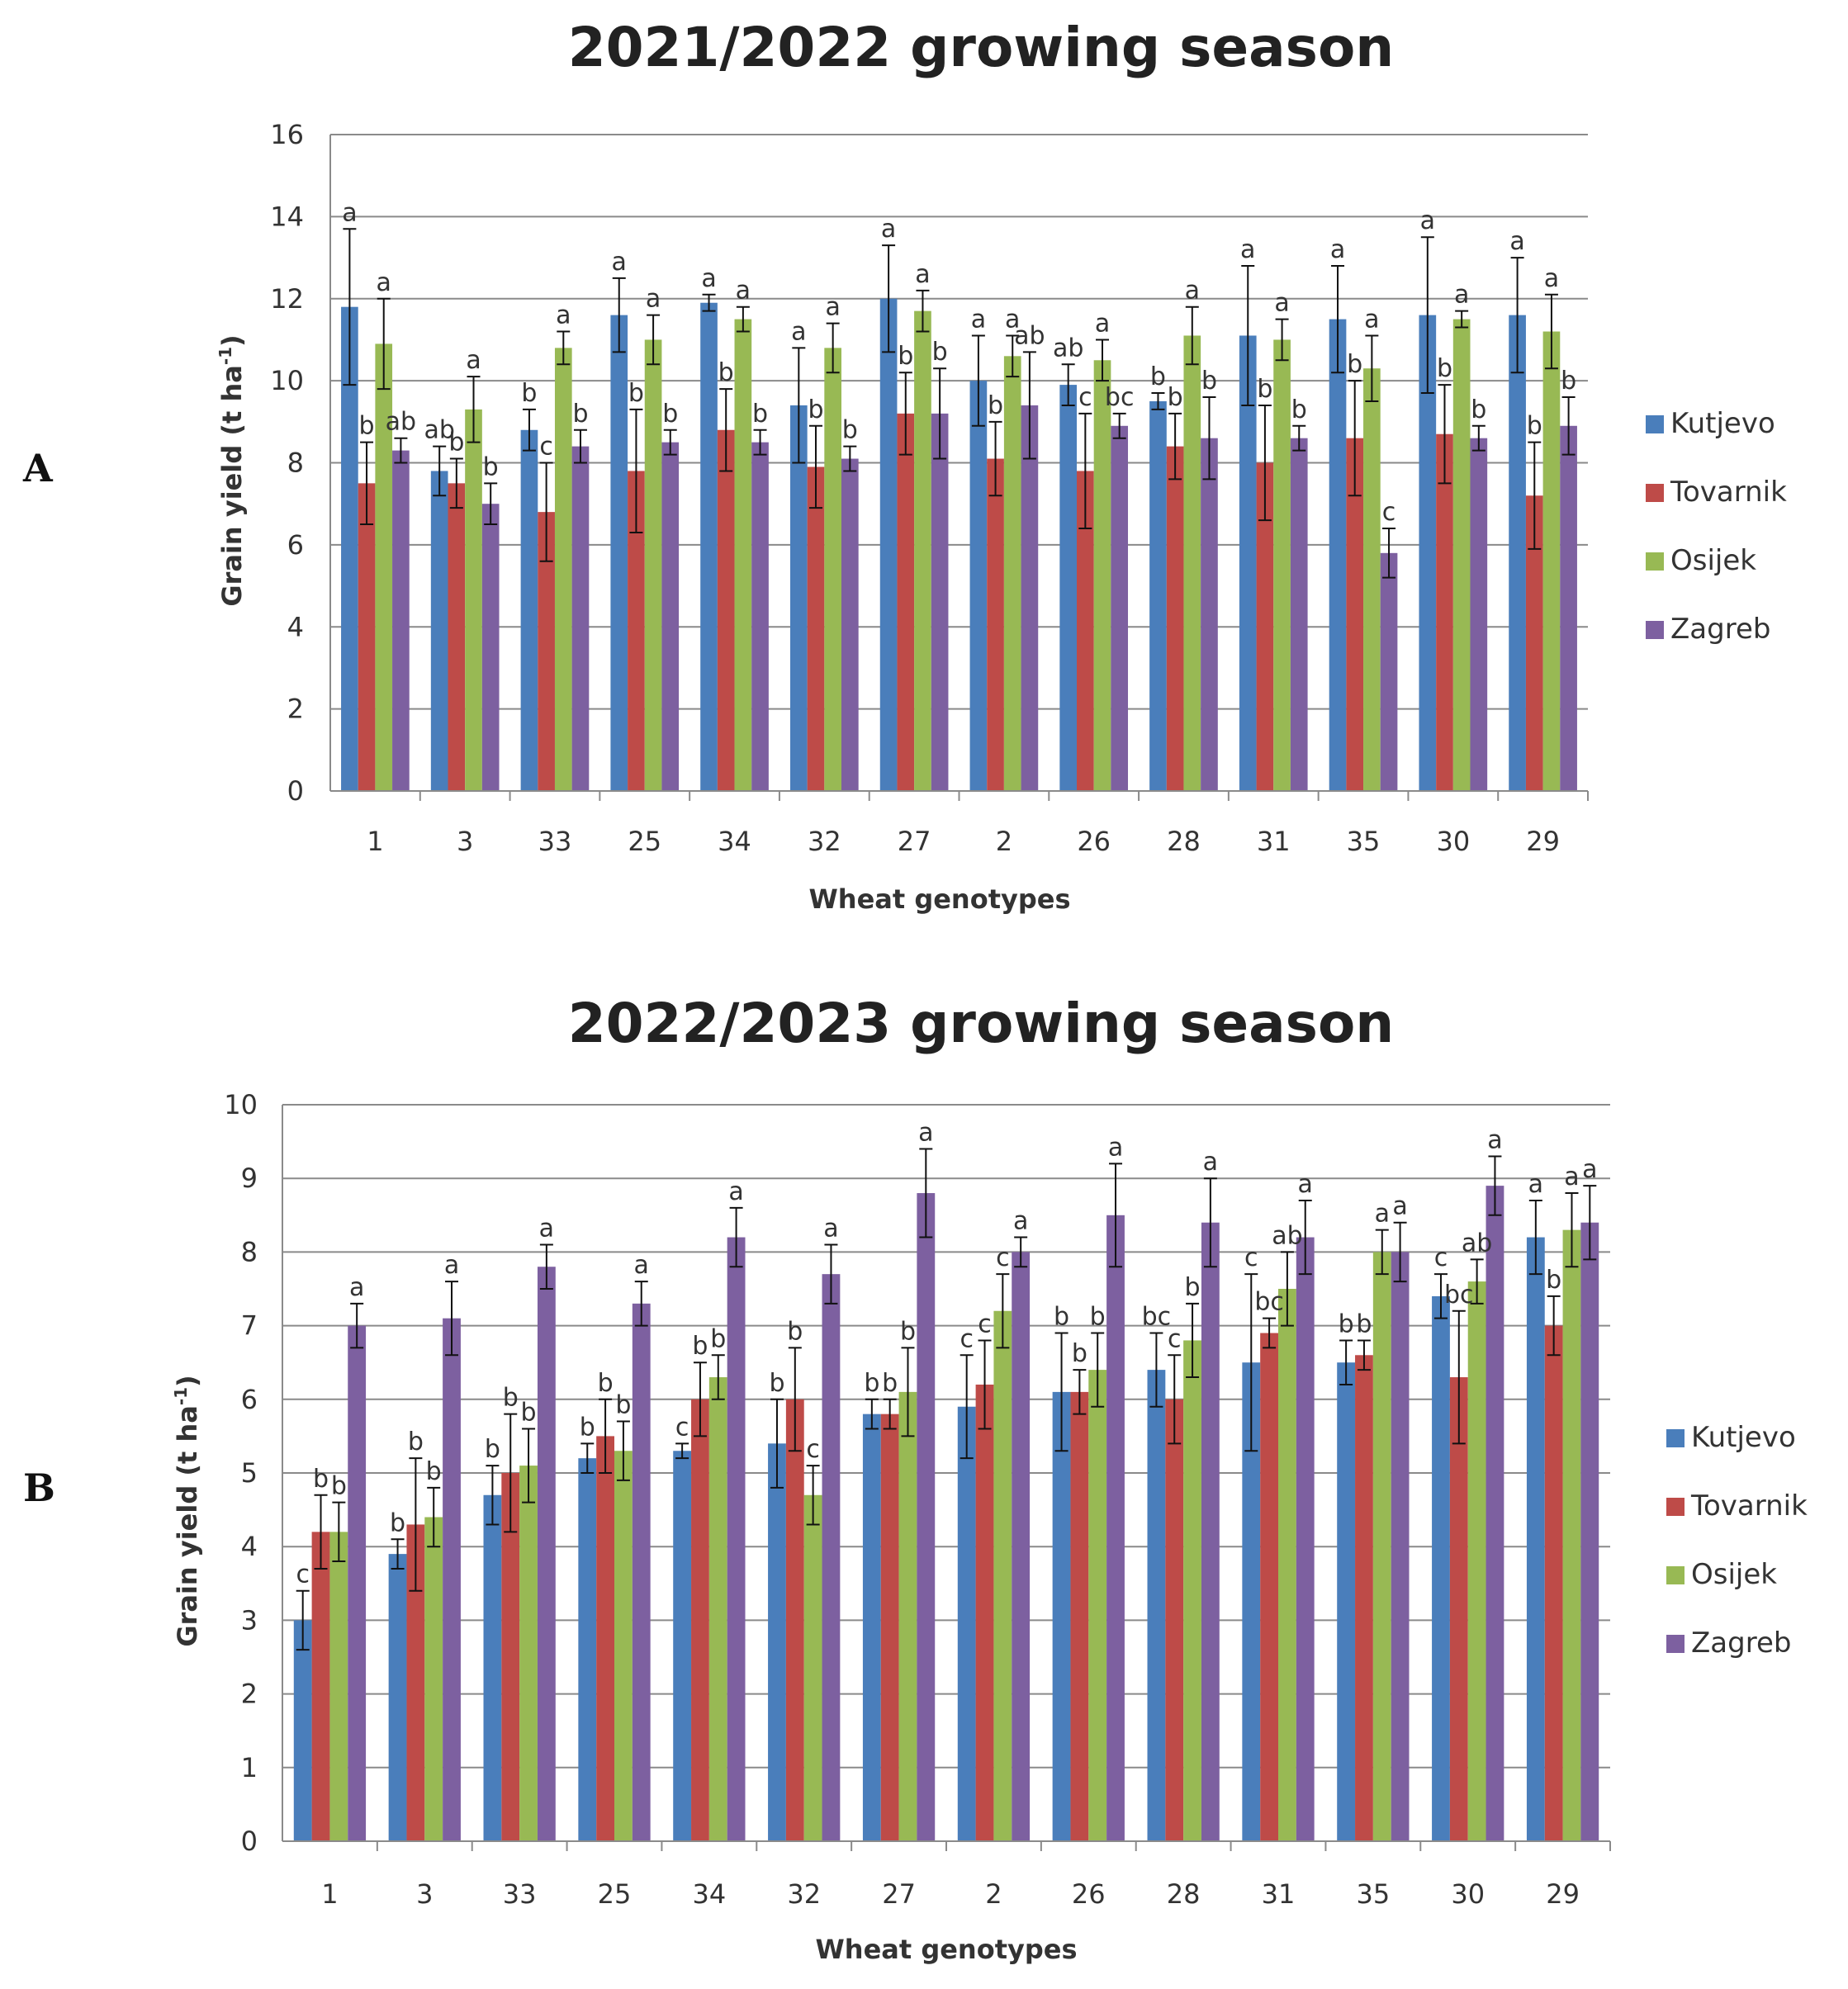 This screenshot has height=1989, width=1848. What do you see at coordinates (555, 841) in the screenshot?
I see `x-tick-label: 33` at bounding box center [555, 841].